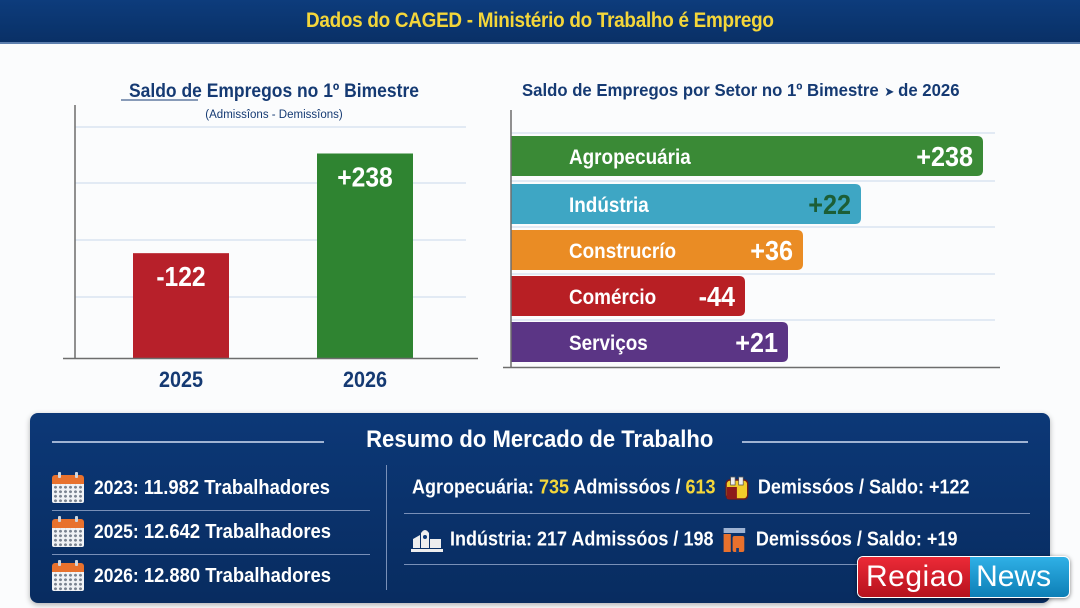  I want to click on dismissals-label: Demissóos / Saldo: +19, so click(856, 539).